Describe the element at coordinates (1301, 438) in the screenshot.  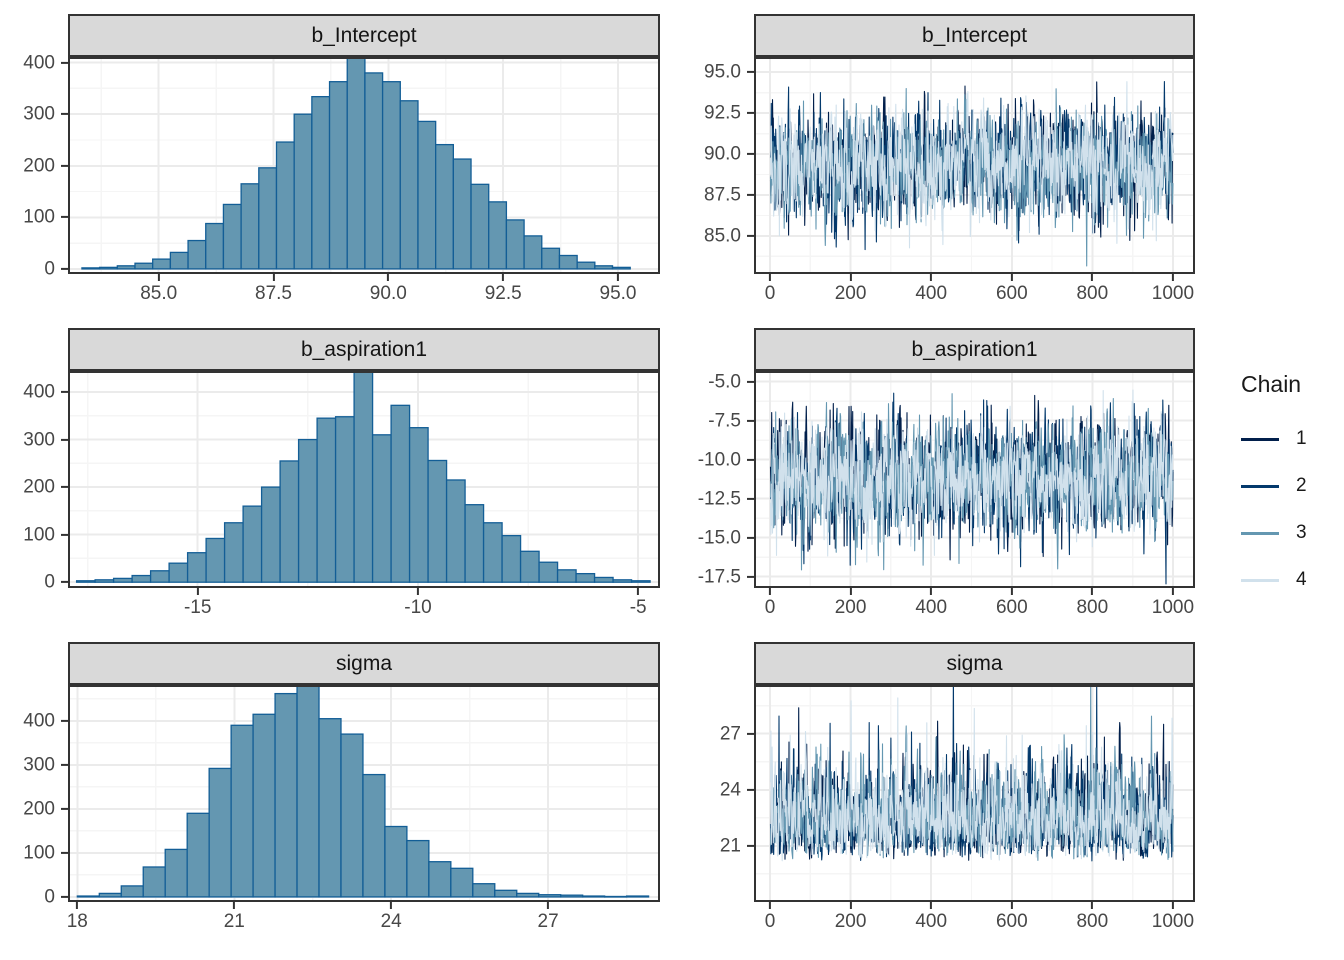
I see `legend-item-label: 1` at that location.